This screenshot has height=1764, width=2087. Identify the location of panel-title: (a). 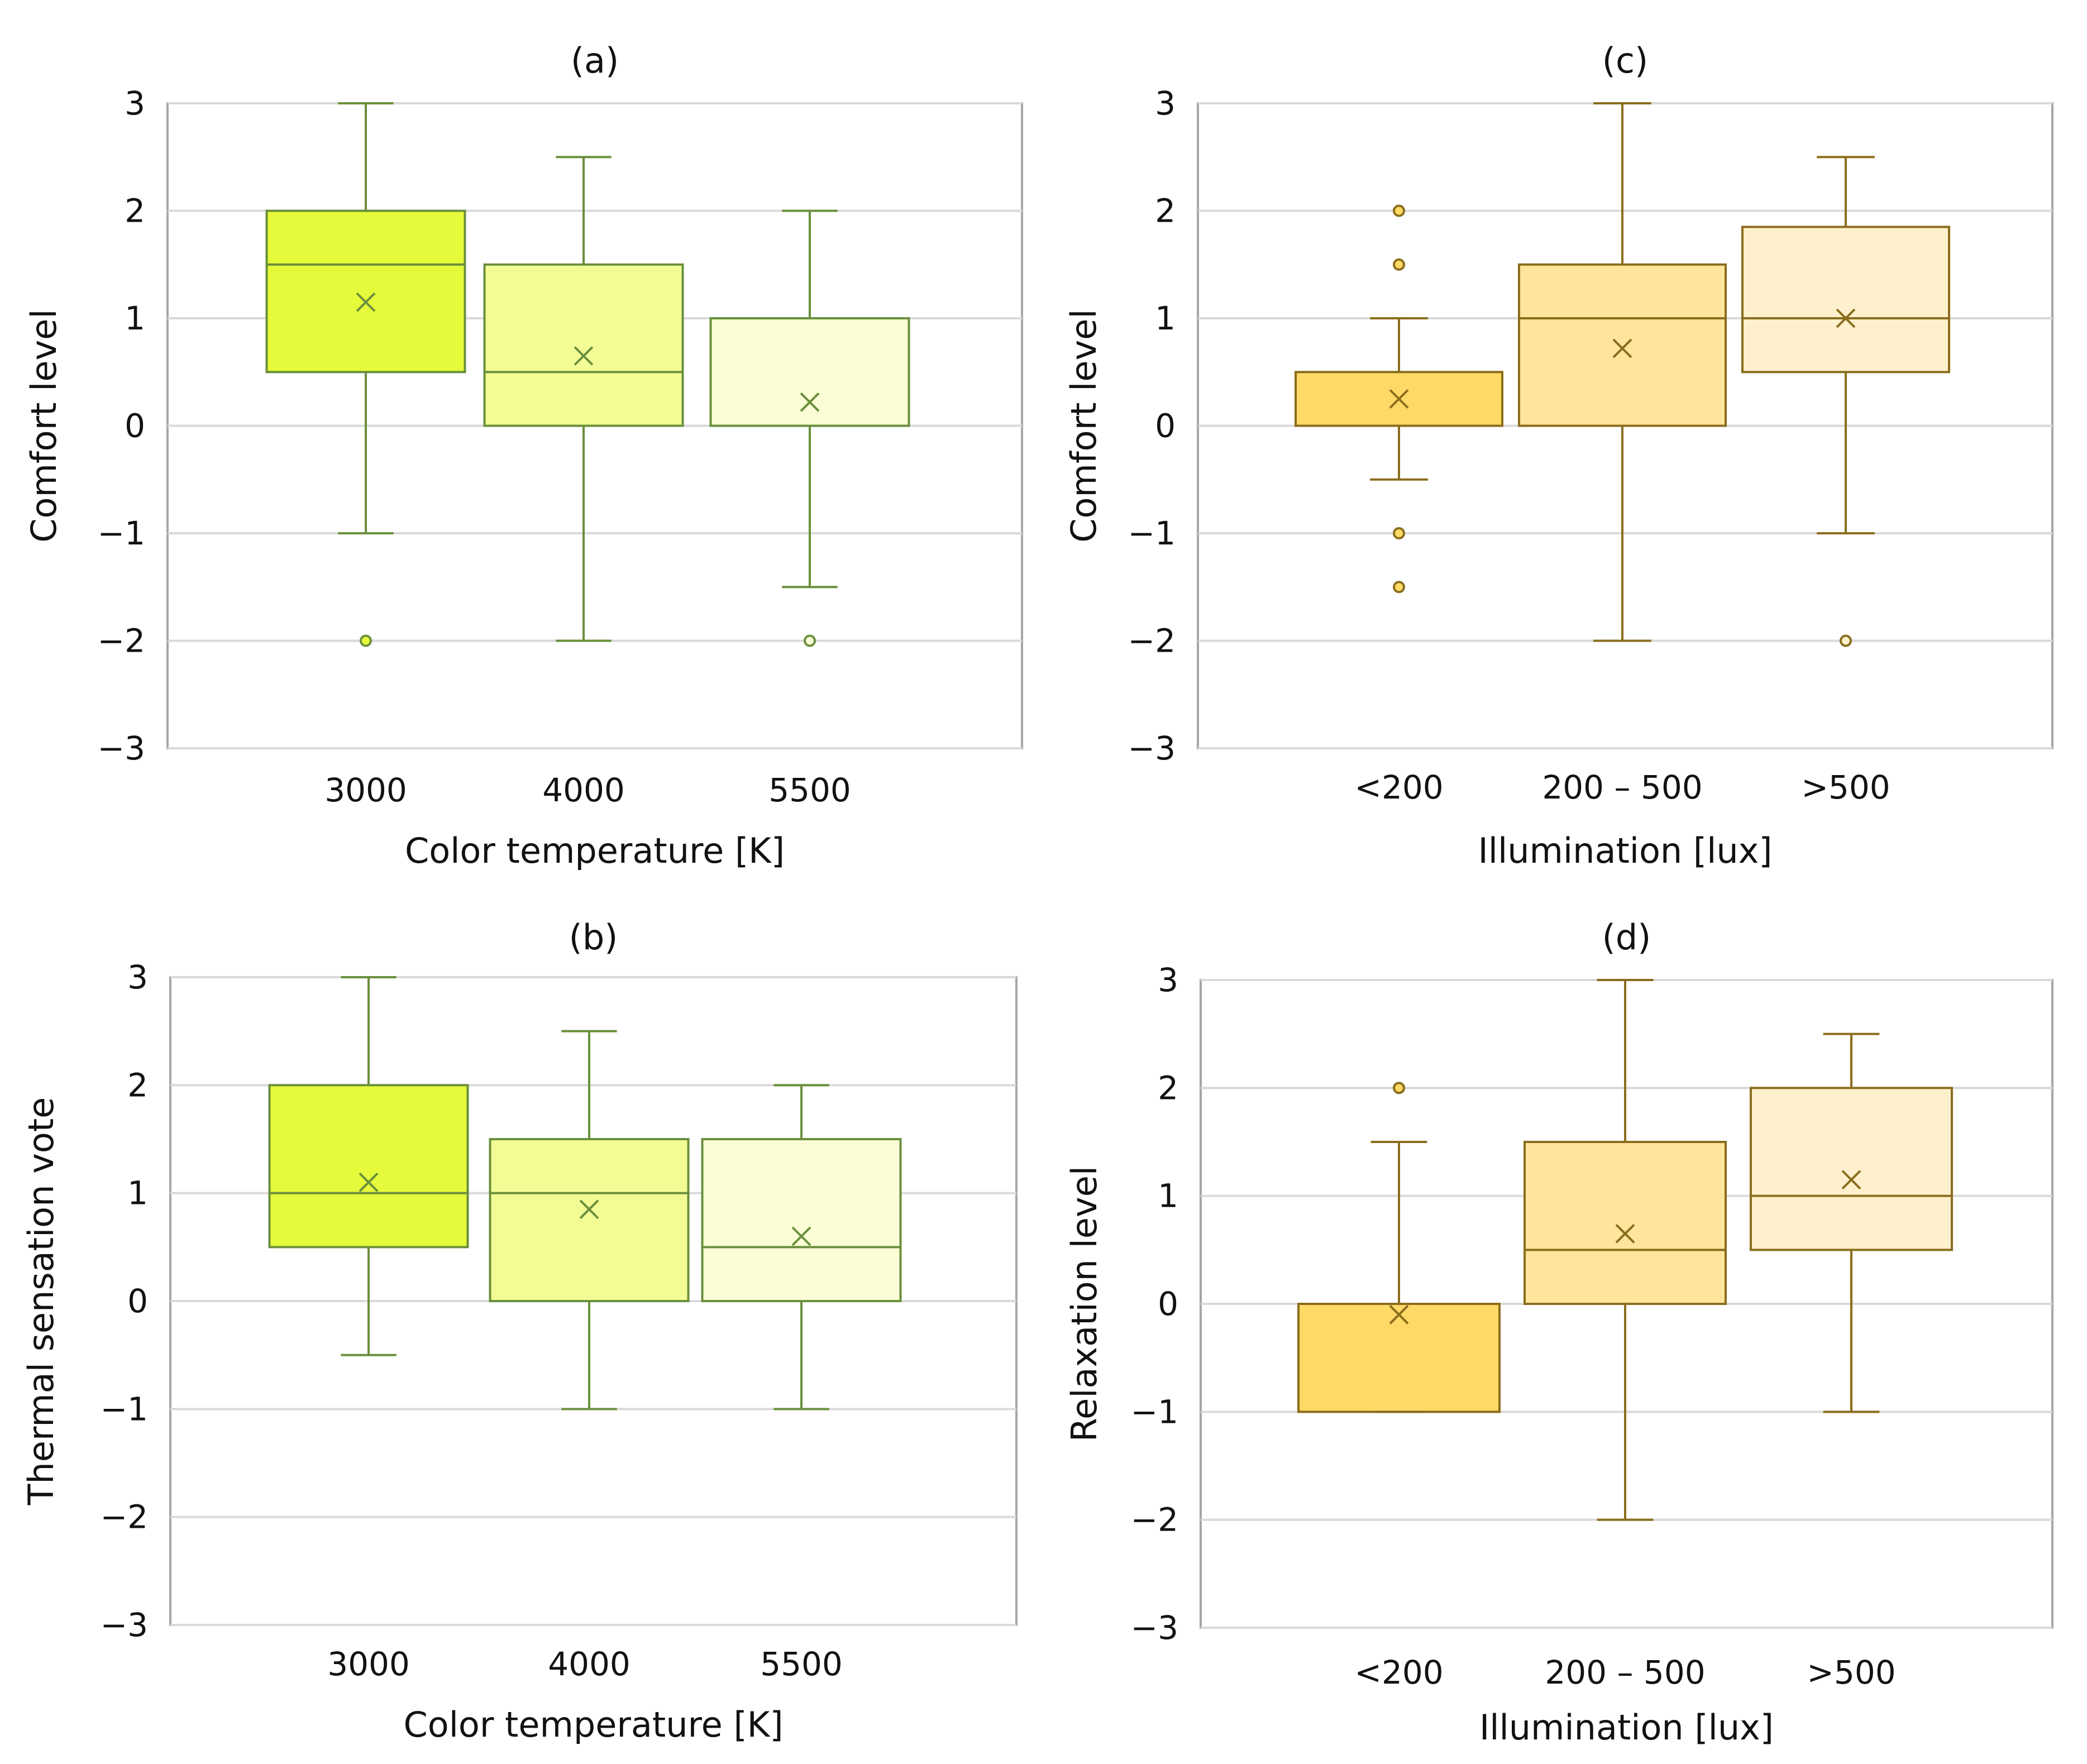
(595, 60).